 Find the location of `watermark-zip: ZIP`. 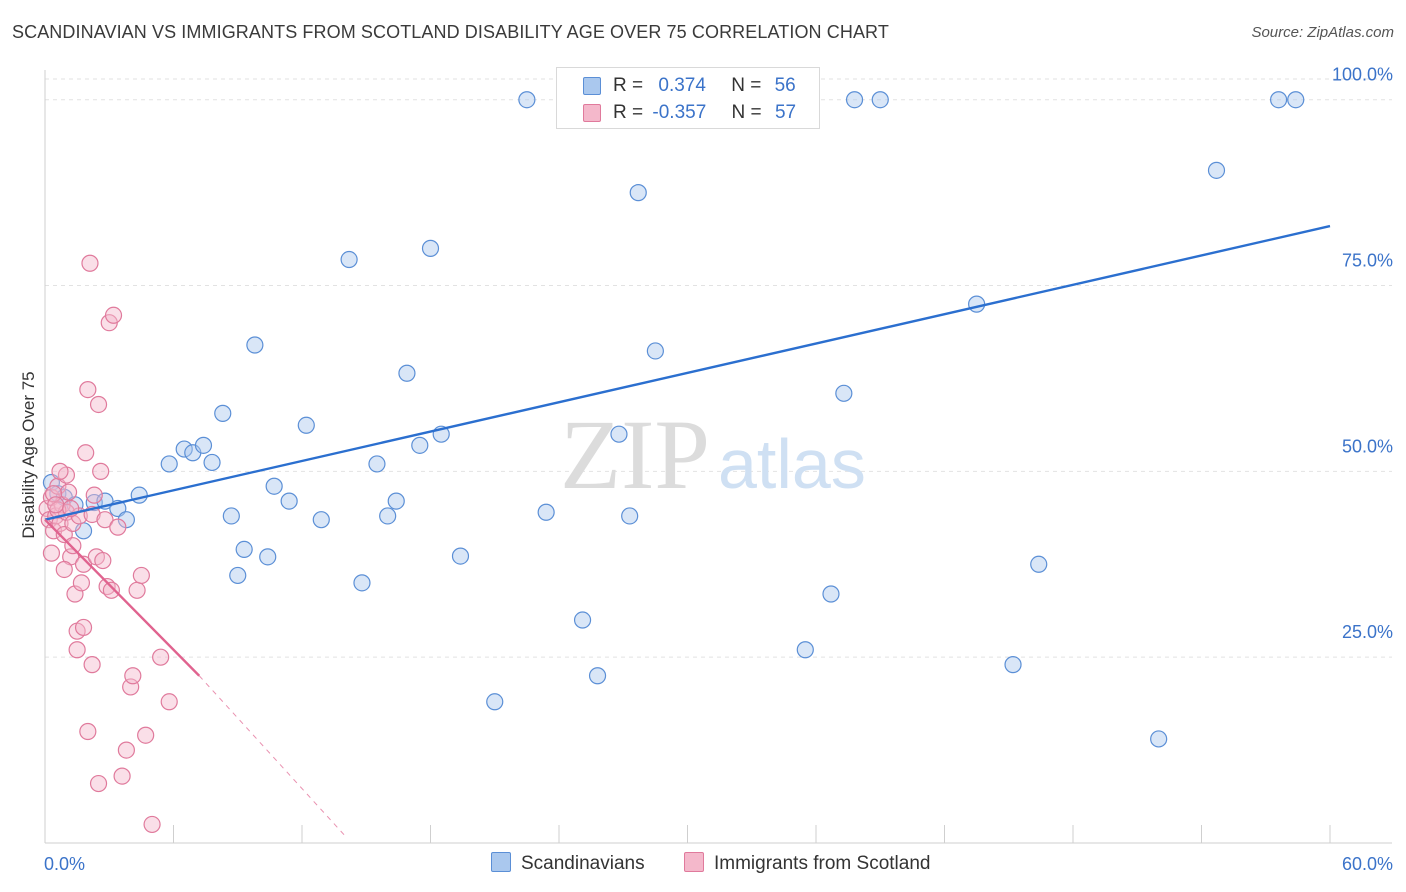

watermark-zip: ZIP is located at coordinates (635, 454).